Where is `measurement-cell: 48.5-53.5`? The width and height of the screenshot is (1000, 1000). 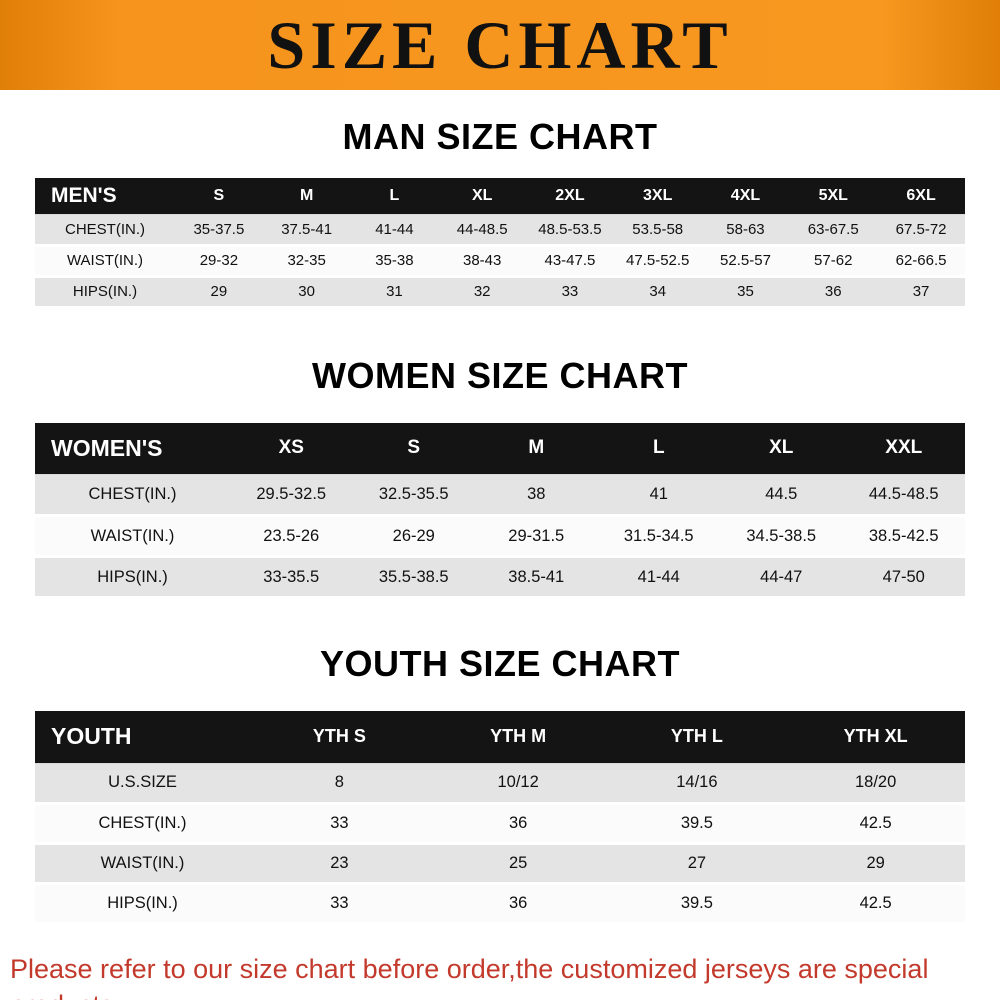 measurement-cell: 48.5-53.5 is located at coordinates (570, 230).